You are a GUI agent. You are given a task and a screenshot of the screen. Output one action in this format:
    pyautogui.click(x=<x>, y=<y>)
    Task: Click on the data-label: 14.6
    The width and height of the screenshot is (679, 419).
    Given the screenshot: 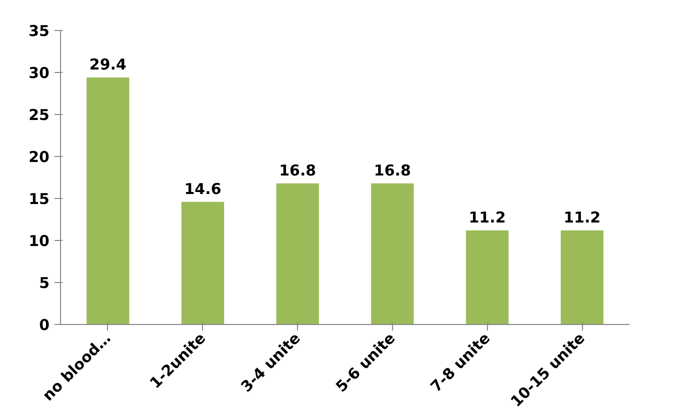 What is the action you would take?
    pyautogui.click(x=203, y=189)
    